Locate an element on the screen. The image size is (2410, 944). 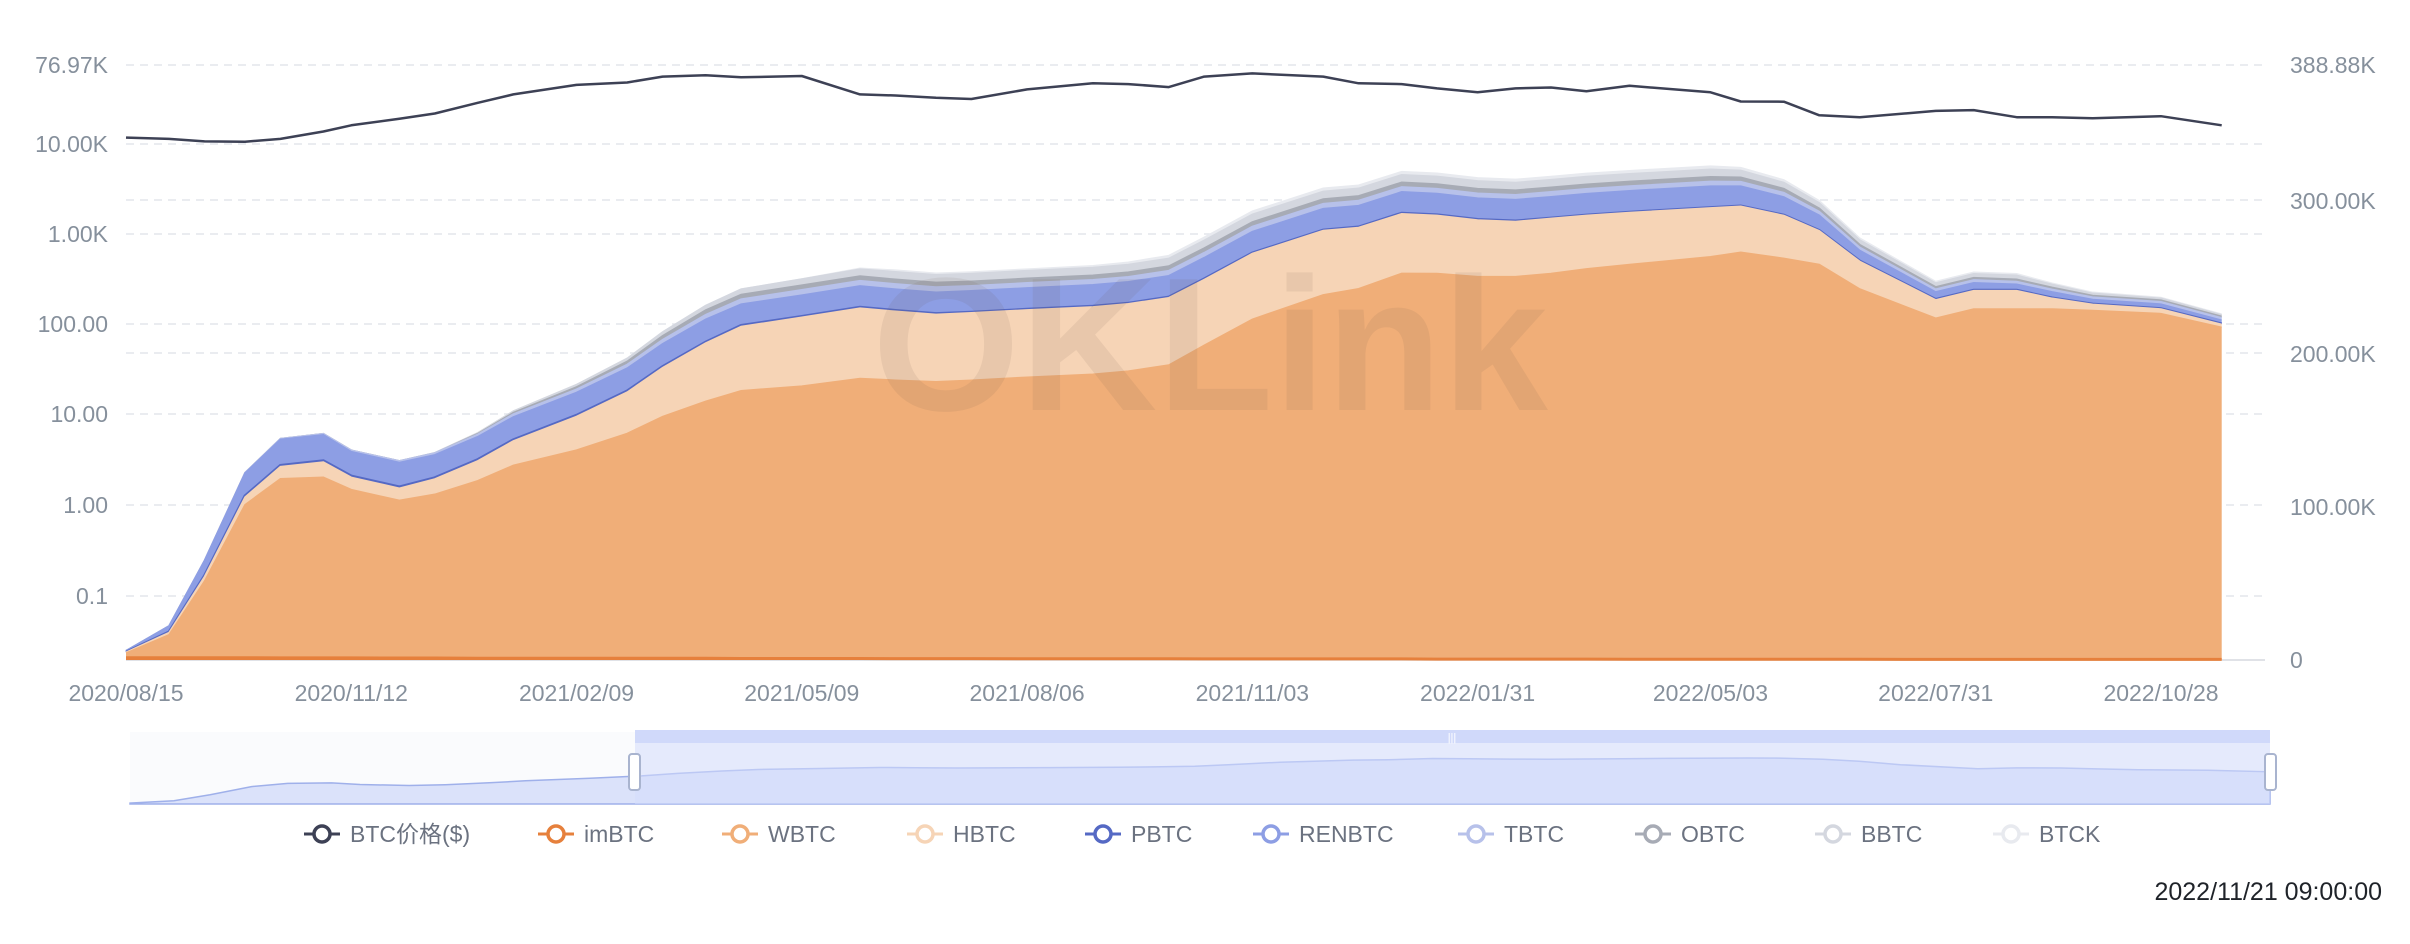
zoom-handle-right is located at coordinates (2270, 772).